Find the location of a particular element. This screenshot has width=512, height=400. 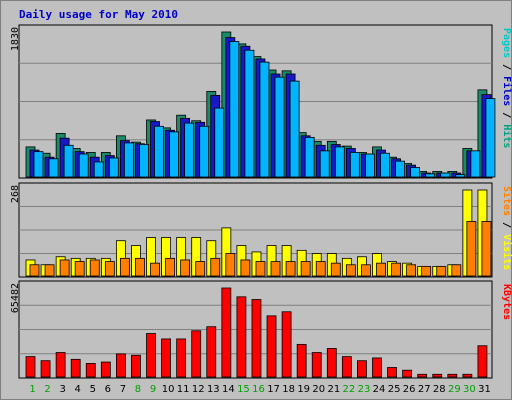

tick-label-day-29: 29 is located at coordinates (454, 389).